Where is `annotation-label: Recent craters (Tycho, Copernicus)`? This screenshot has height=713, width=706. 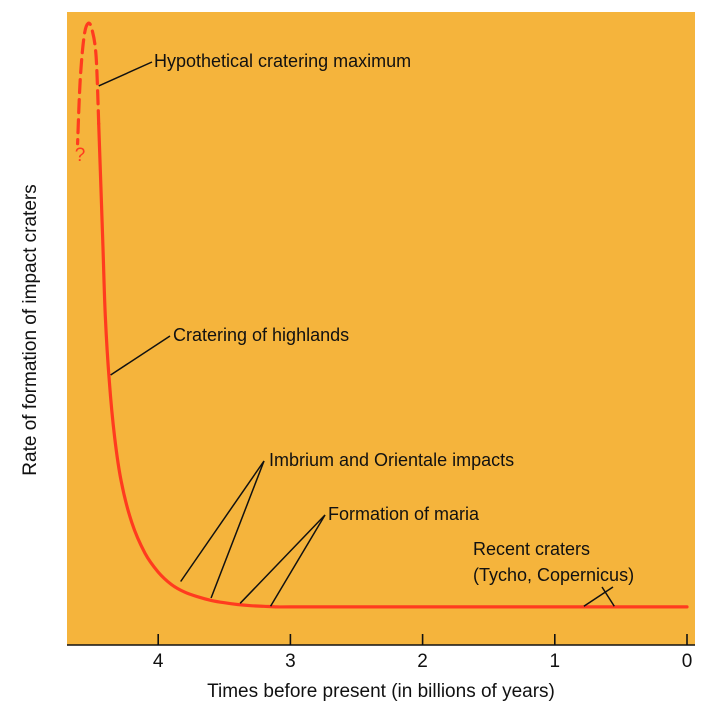 annotation-label: Recent craters (Tycho, Copernicus) is located at coordinates (553, 562).